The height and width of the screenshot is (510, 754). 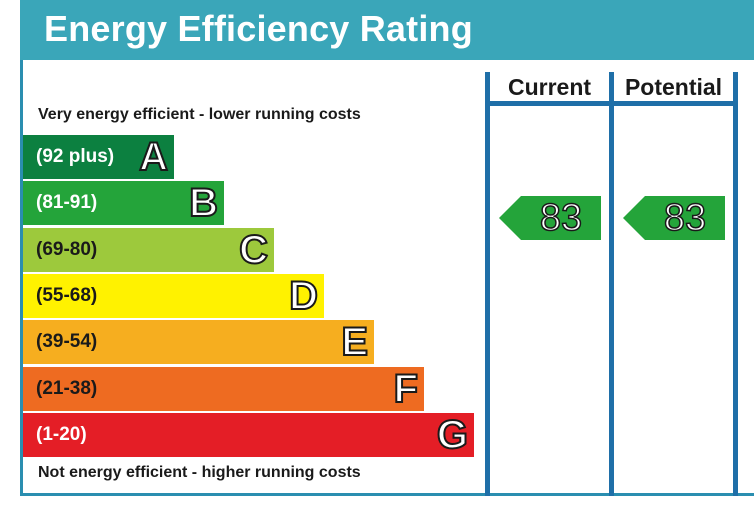 What do you see at coordinates (67, 249) in the screenshot?
I see `band-c-range: (69-80)` at bounding box center [67, 249].